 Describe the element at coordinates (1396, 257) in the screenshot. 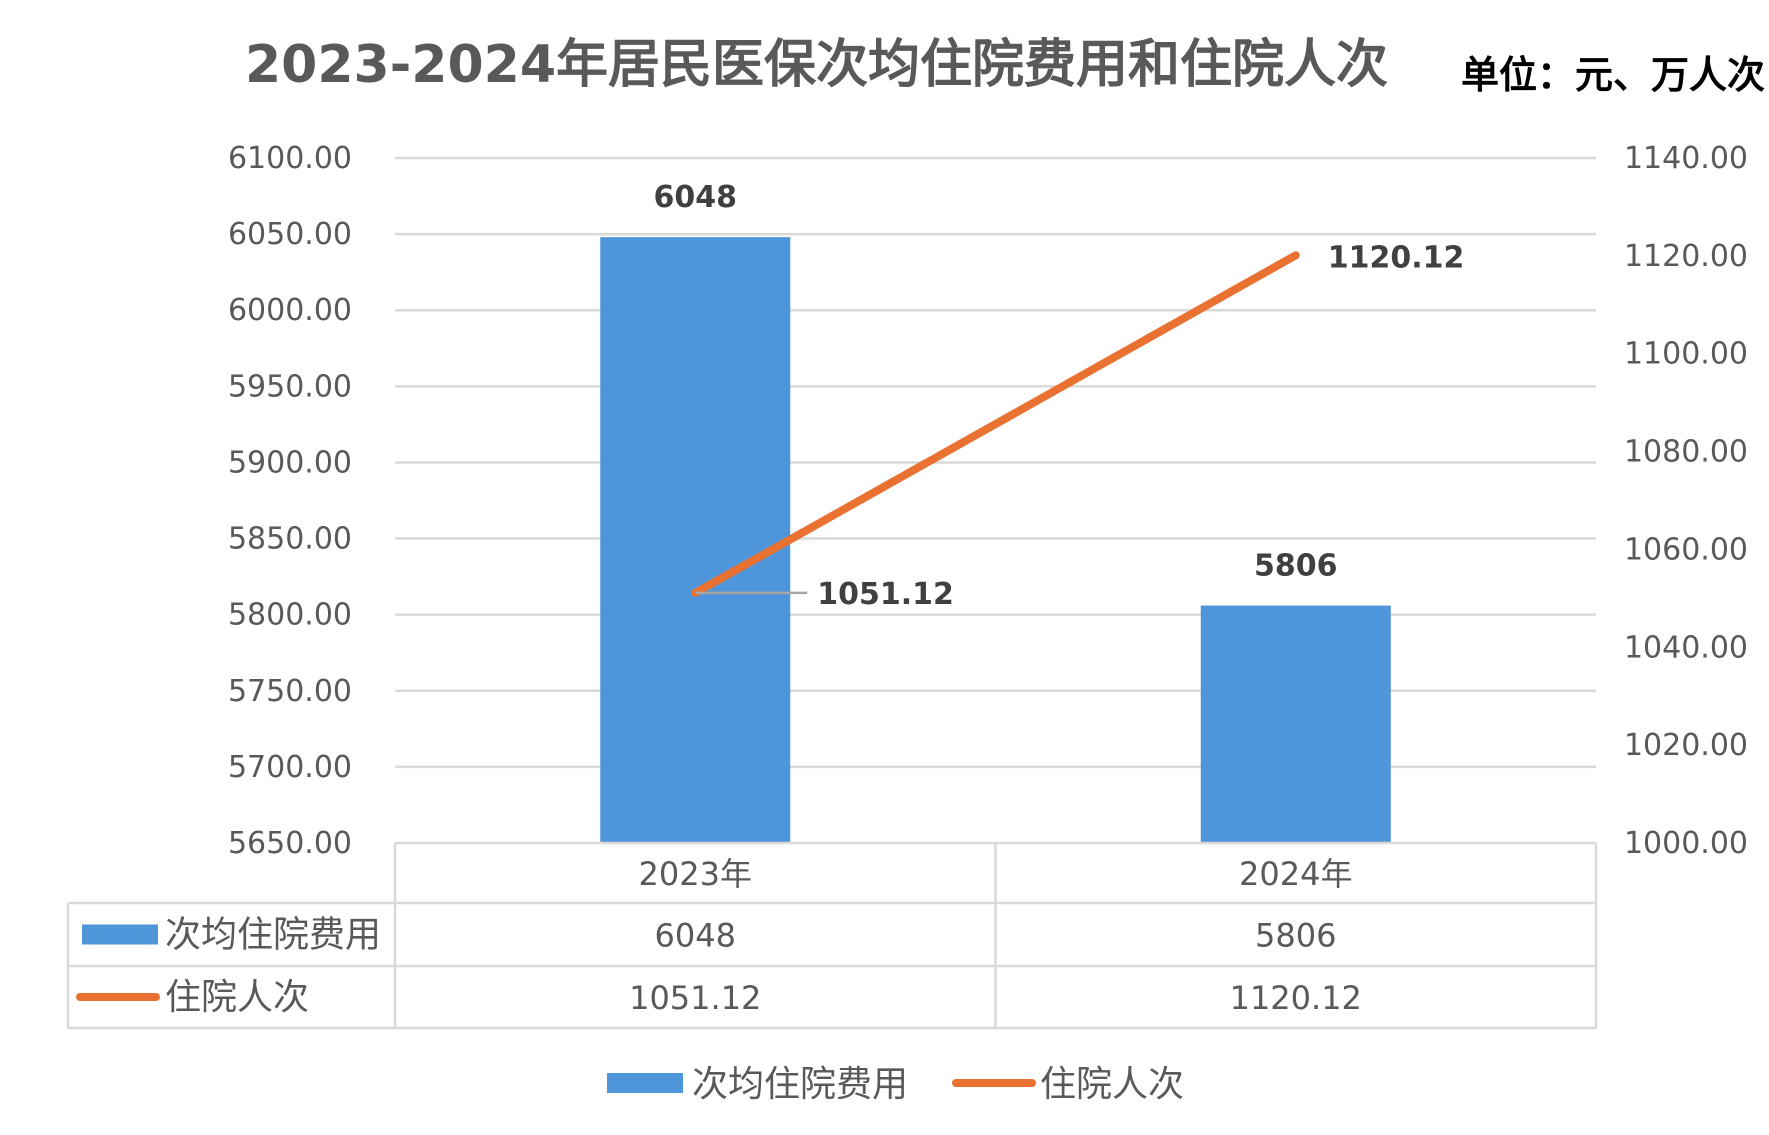

I see `line-data-label: 1120.12` at that location.